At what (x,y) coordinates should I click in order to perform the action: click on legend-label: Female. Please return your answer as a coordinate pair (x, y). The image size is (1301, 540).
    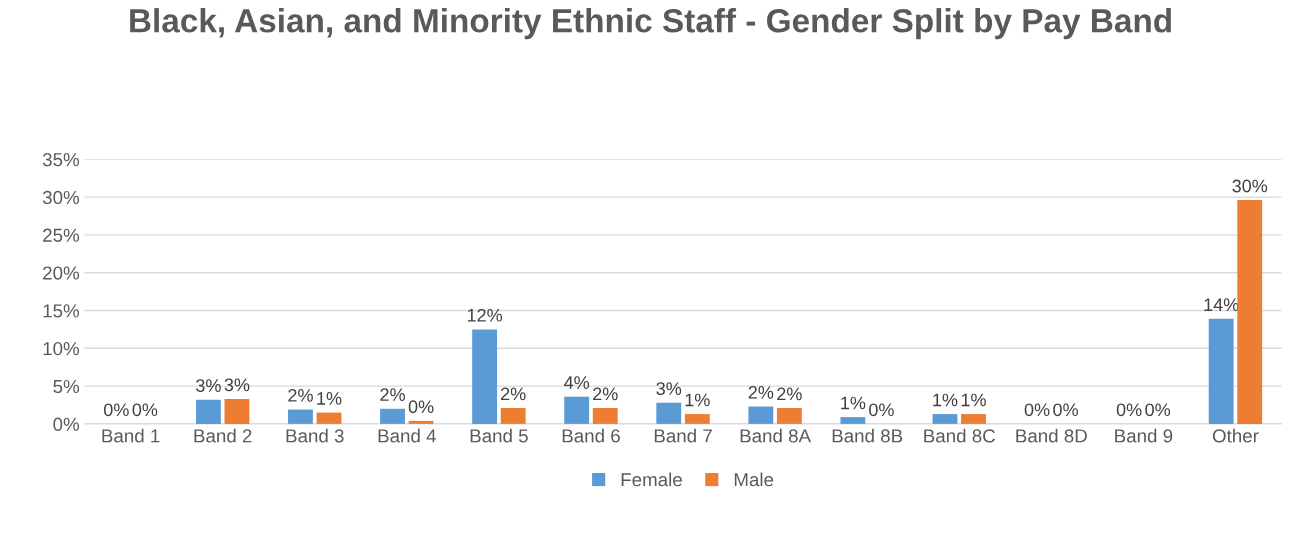
    Looking at the image, I should click on (651, 479).